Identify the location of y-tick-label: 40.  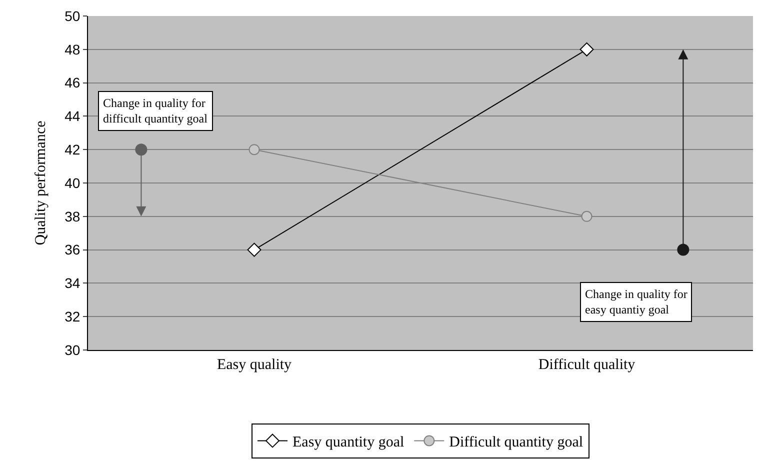
(72, 182).